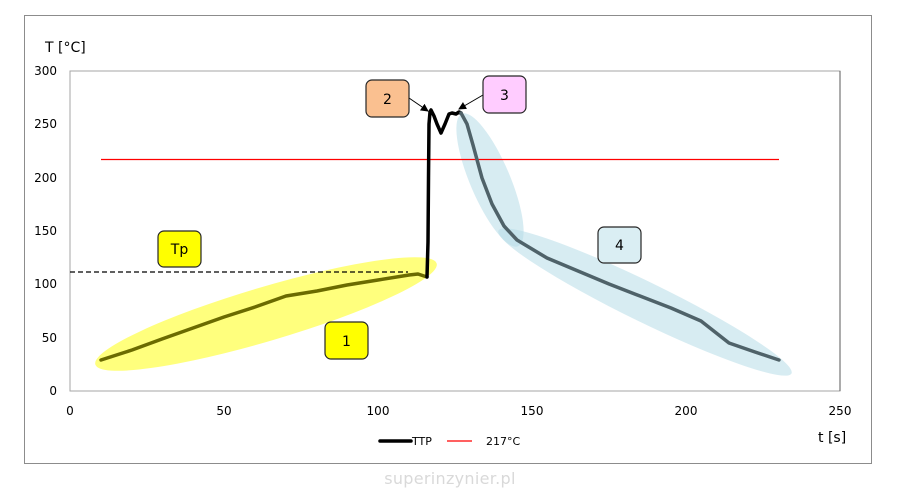  I want to click on annotation-tp: Tp, so click(179, 249).